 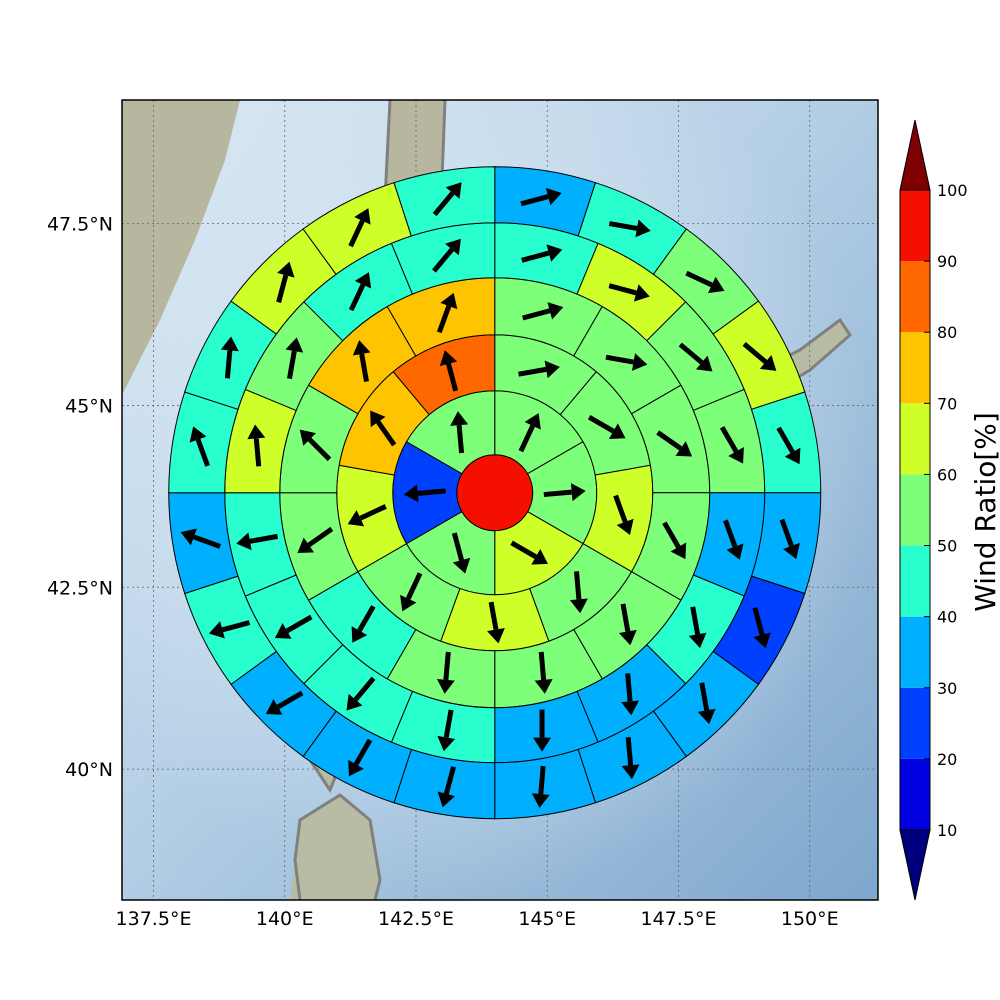 I want to click on colorbar-tick-label: 90, so click(x=947, y=261).